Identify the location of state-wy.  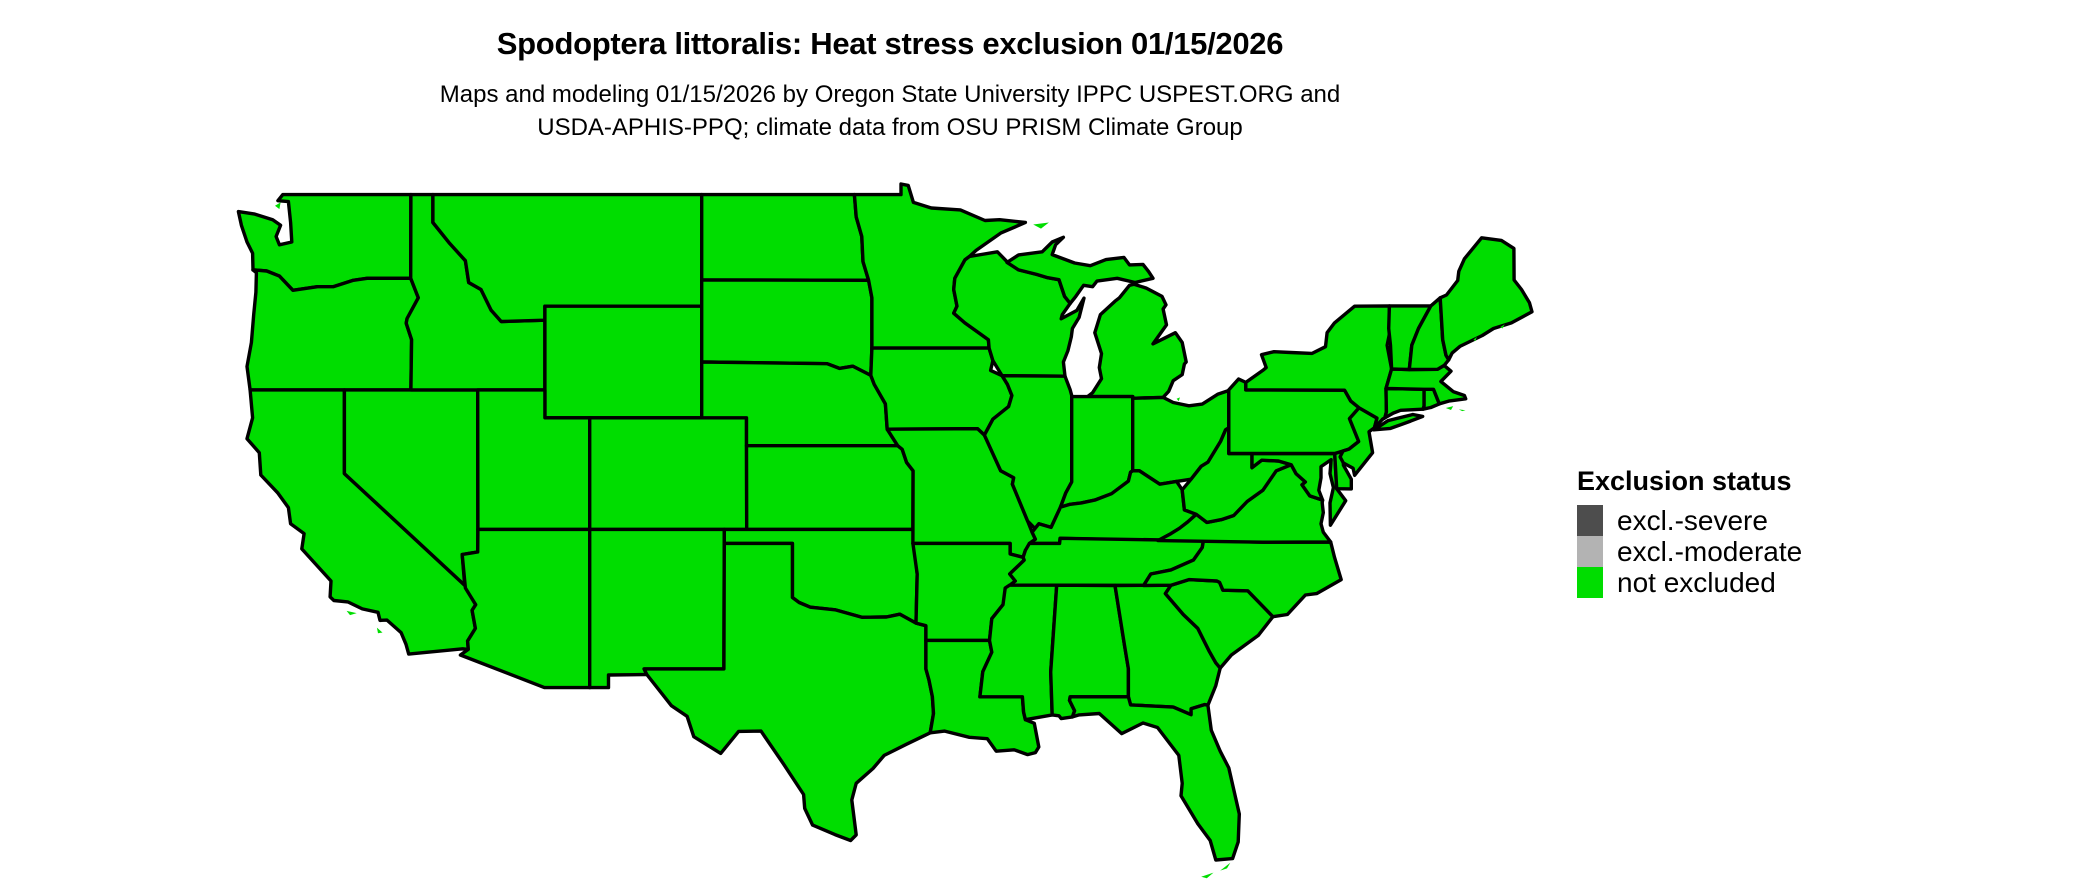
(623, 362).